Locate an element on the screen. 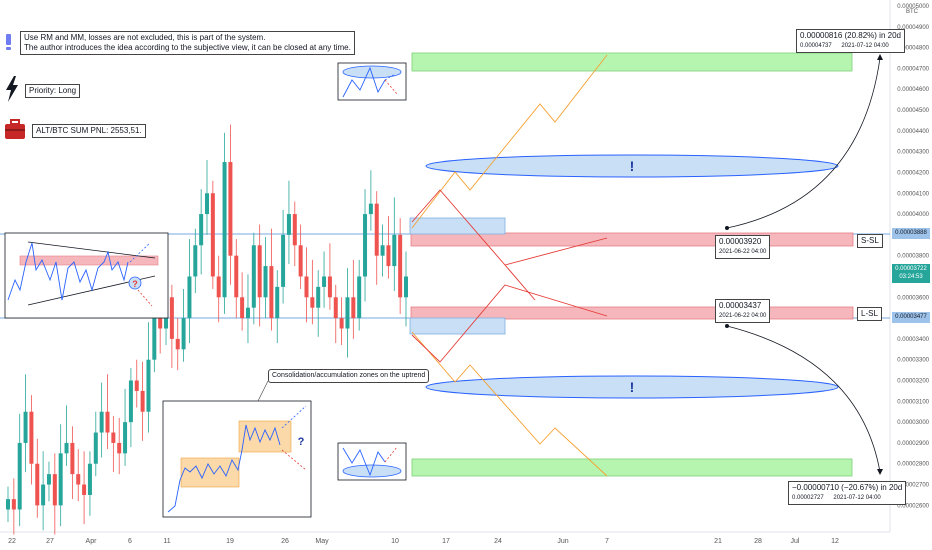  upper-target-zone is located at coordinates (632, 62).